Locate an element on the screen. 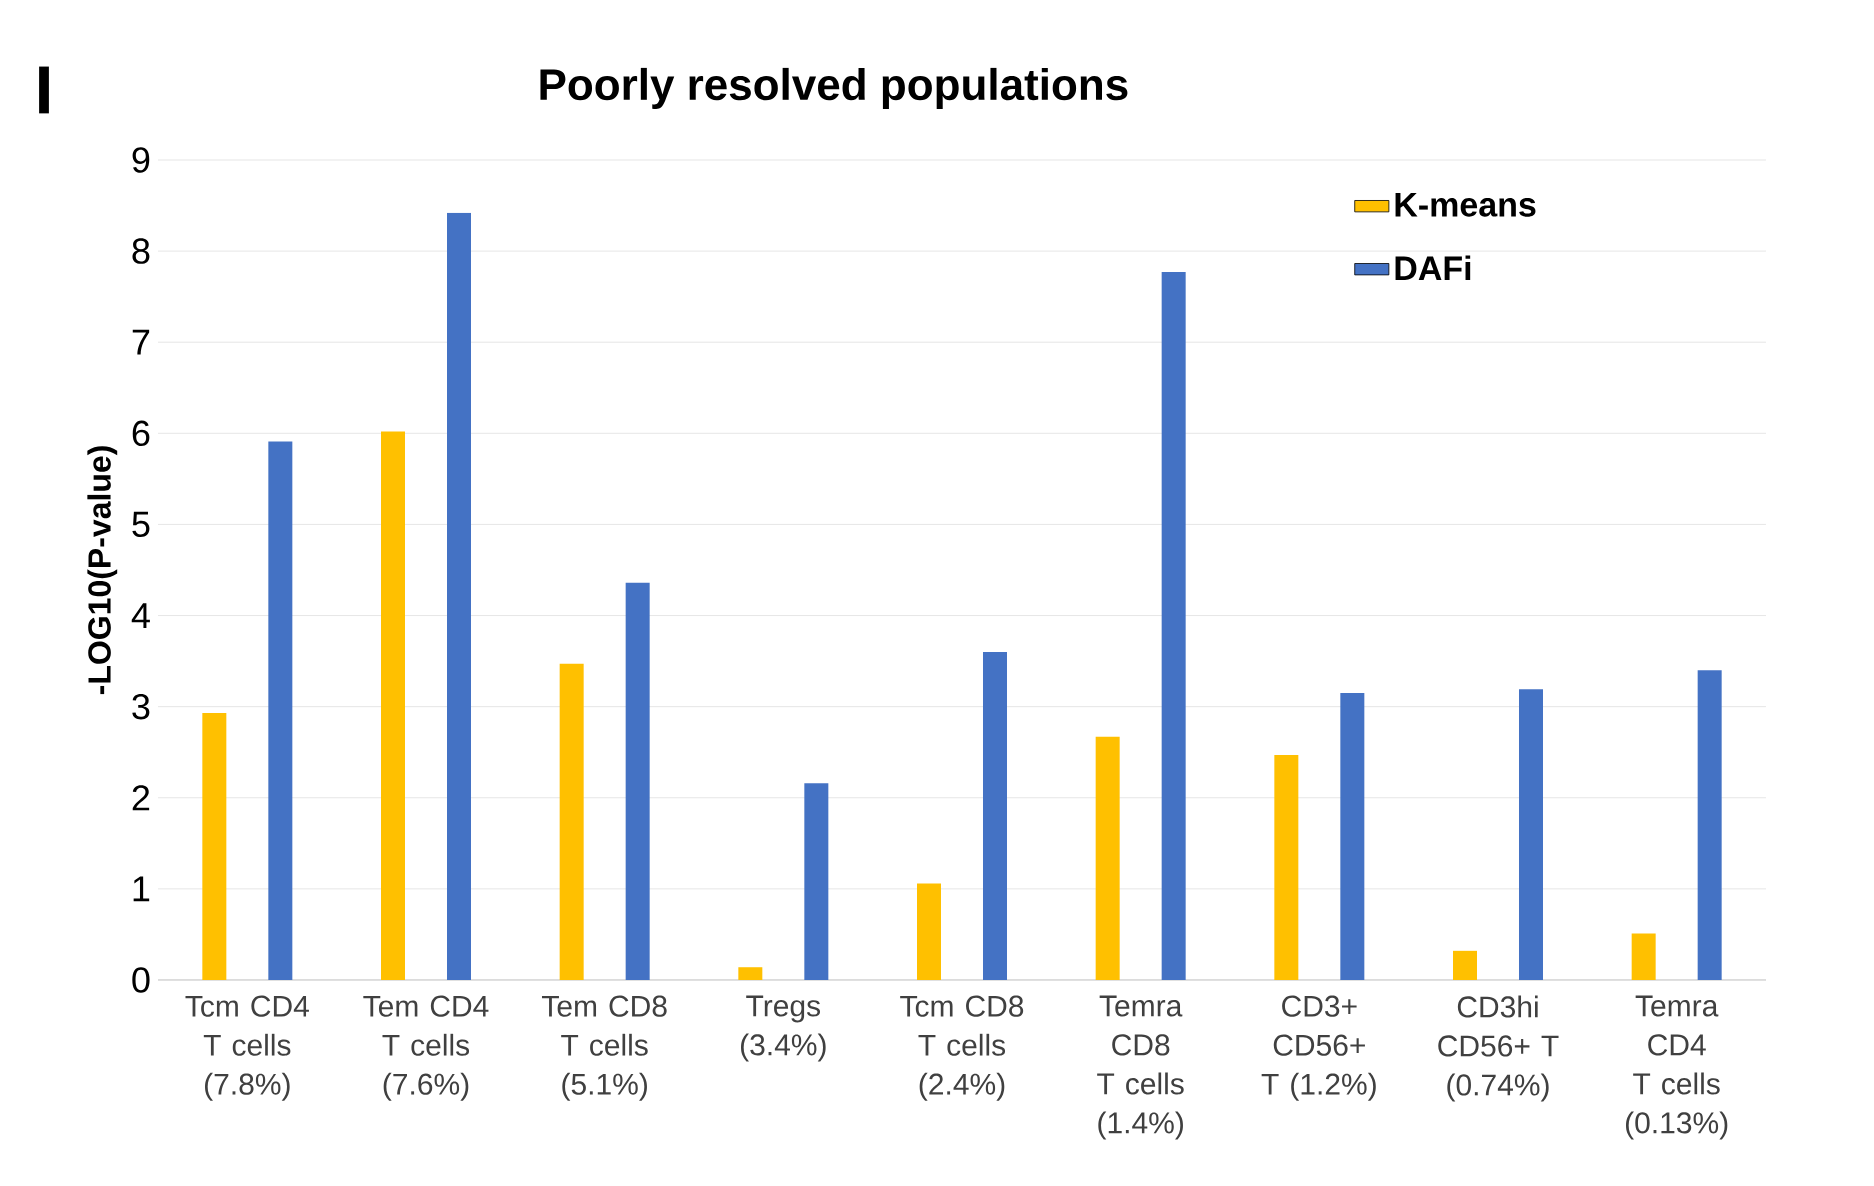 This screenshot has width=1874, height=1186. y-tick-label: 3 is located at coordinates (141, 706).